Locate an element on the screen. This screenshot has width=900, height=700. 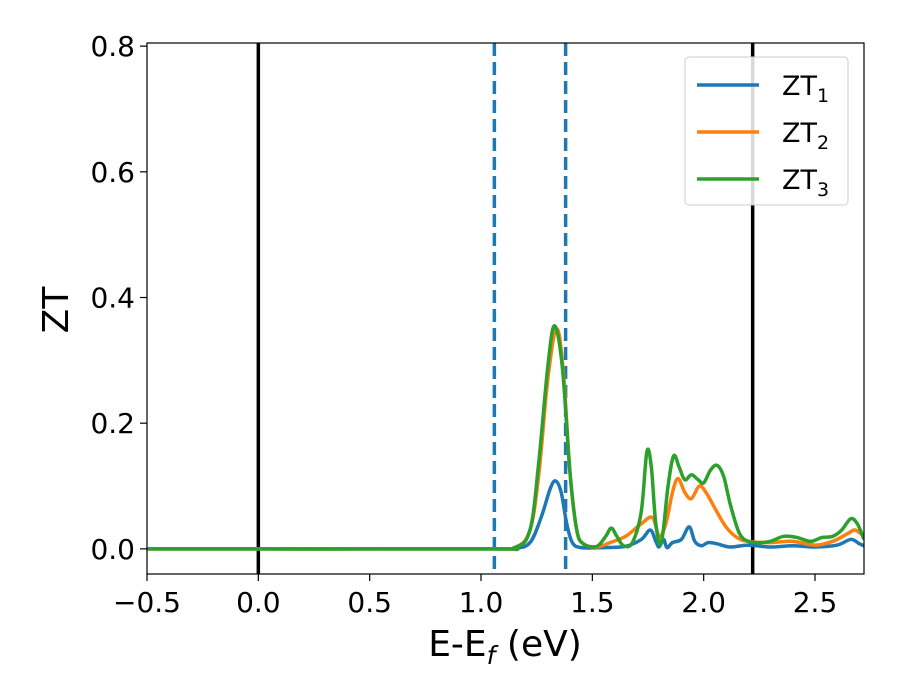
y-tick-label: 0.2 is located at coordinates (112, 423).